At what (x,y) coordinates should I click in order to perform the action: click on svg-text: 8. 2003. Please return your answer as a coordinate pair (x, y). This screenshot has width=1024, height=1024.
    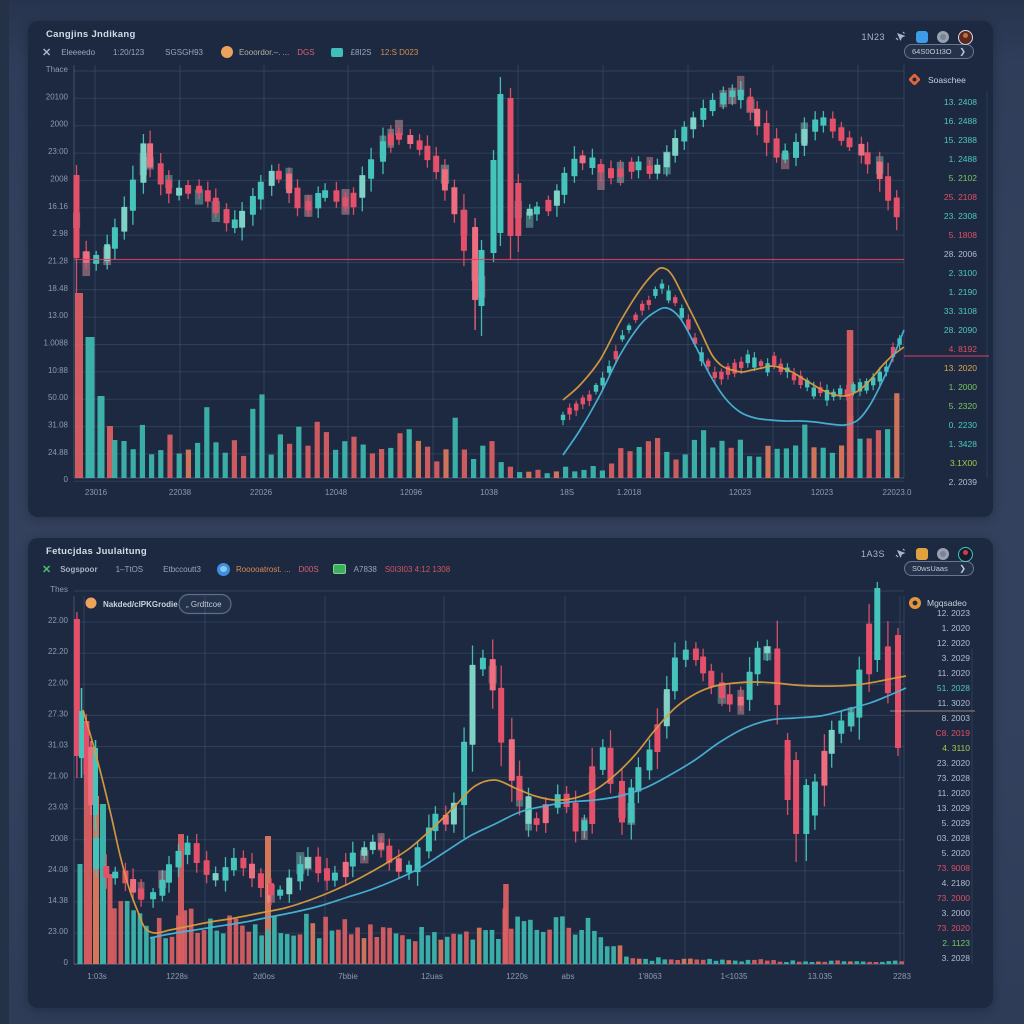
    Looking at the image, I should click on (956, 718).